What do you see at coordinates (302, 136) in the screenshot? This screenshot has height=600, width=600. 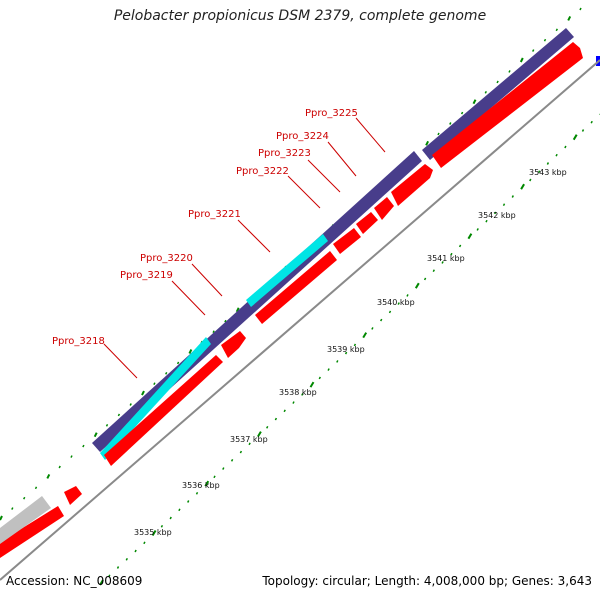 I see `gene-label: Ppro_3224` at bounding box center [302, 136].